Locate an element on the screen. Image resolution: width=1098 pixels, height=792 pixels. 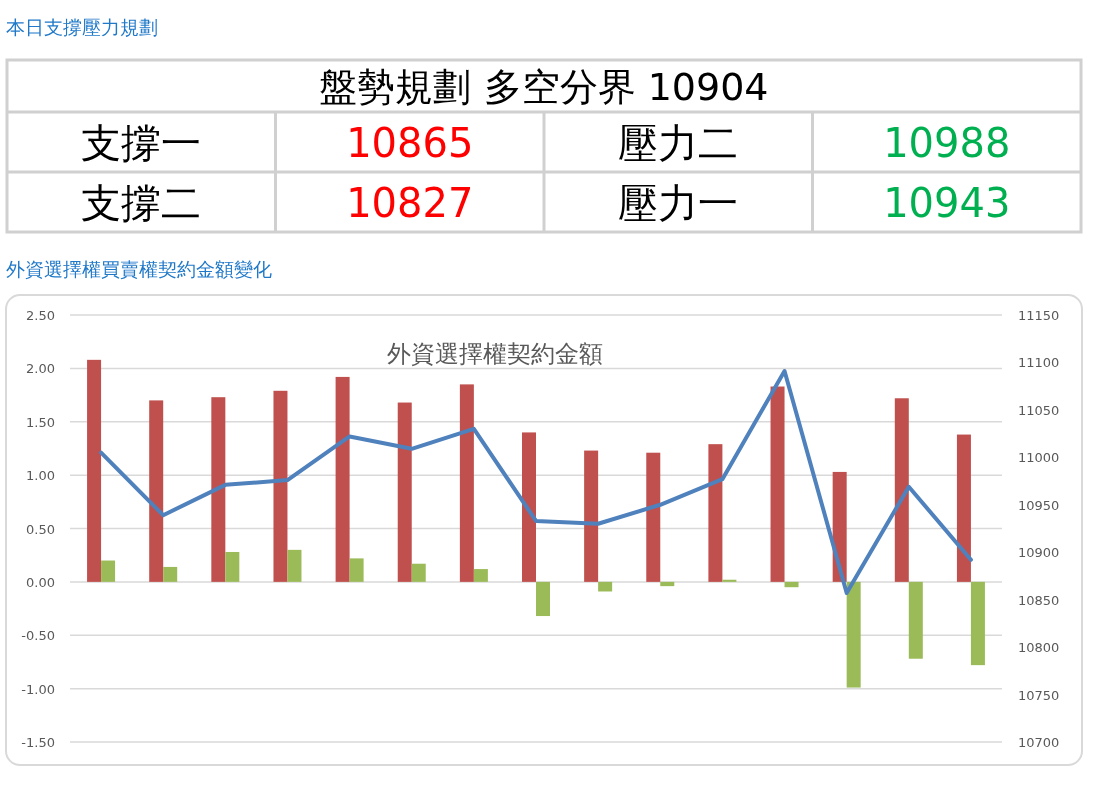
y-tick-label: -1.00 is located at coordinates (38, 689).